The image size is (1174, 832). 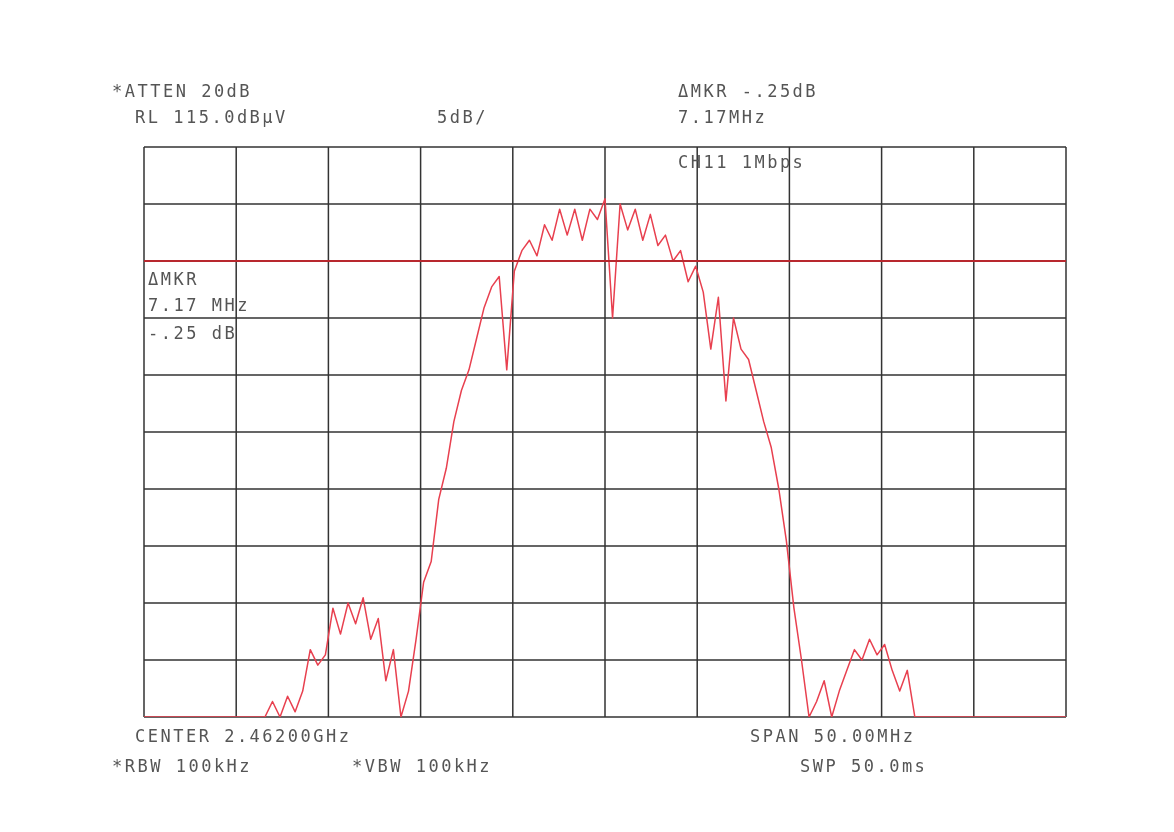 What do you see at coordinates (182, 91) in the screenshot?
I see `text: *ATTEN 20dB` at bounding box center [182, 91].